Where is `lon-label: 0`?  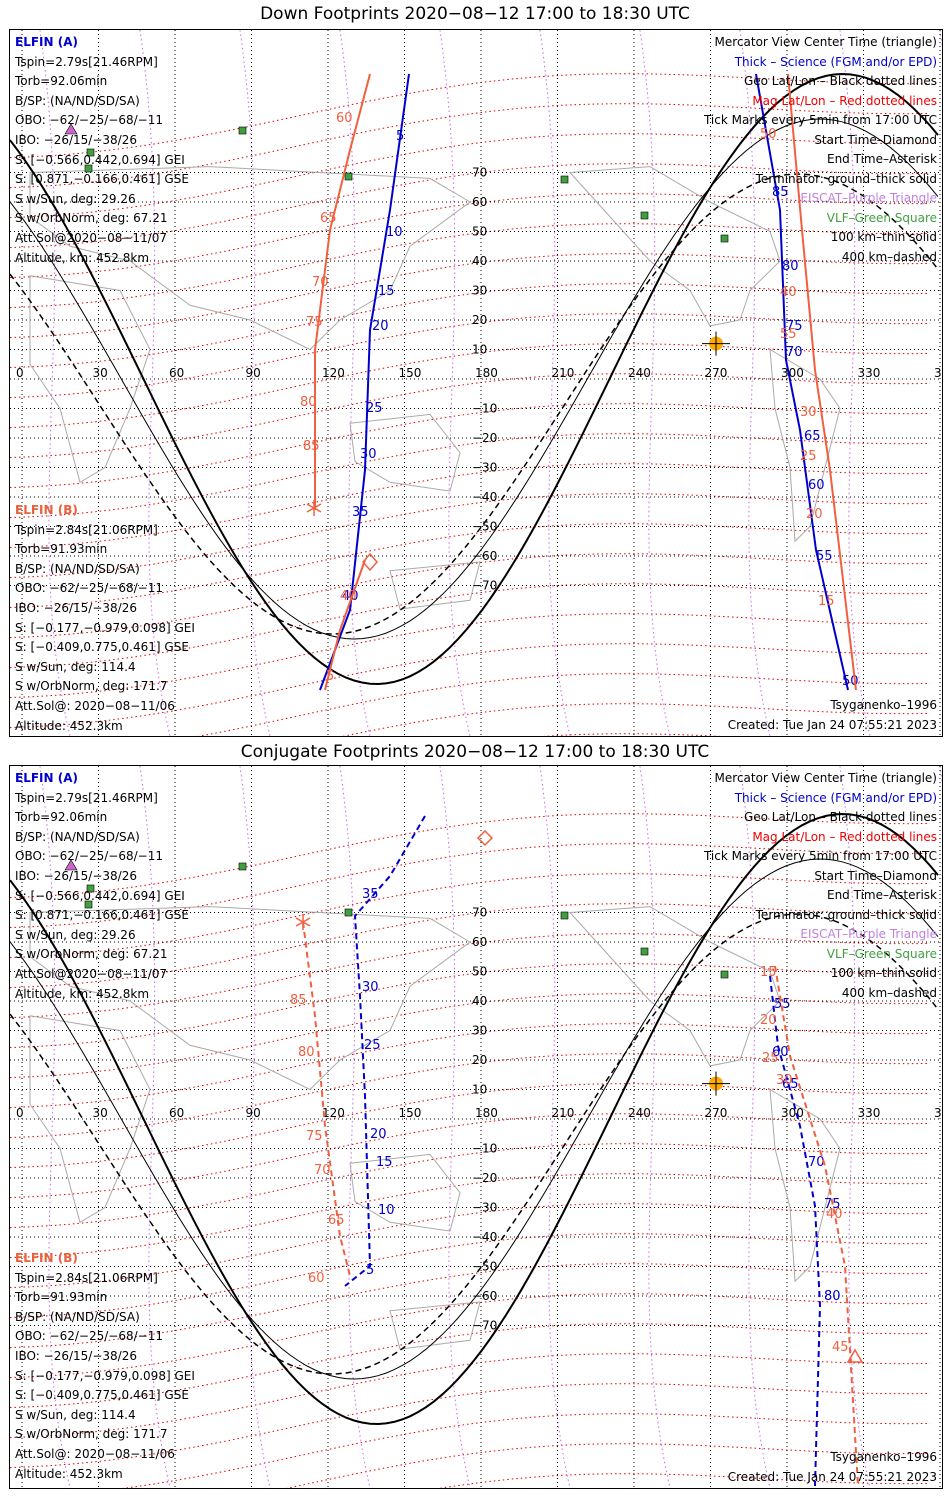
lon-label: 0 is located at coordinates (20, 373).